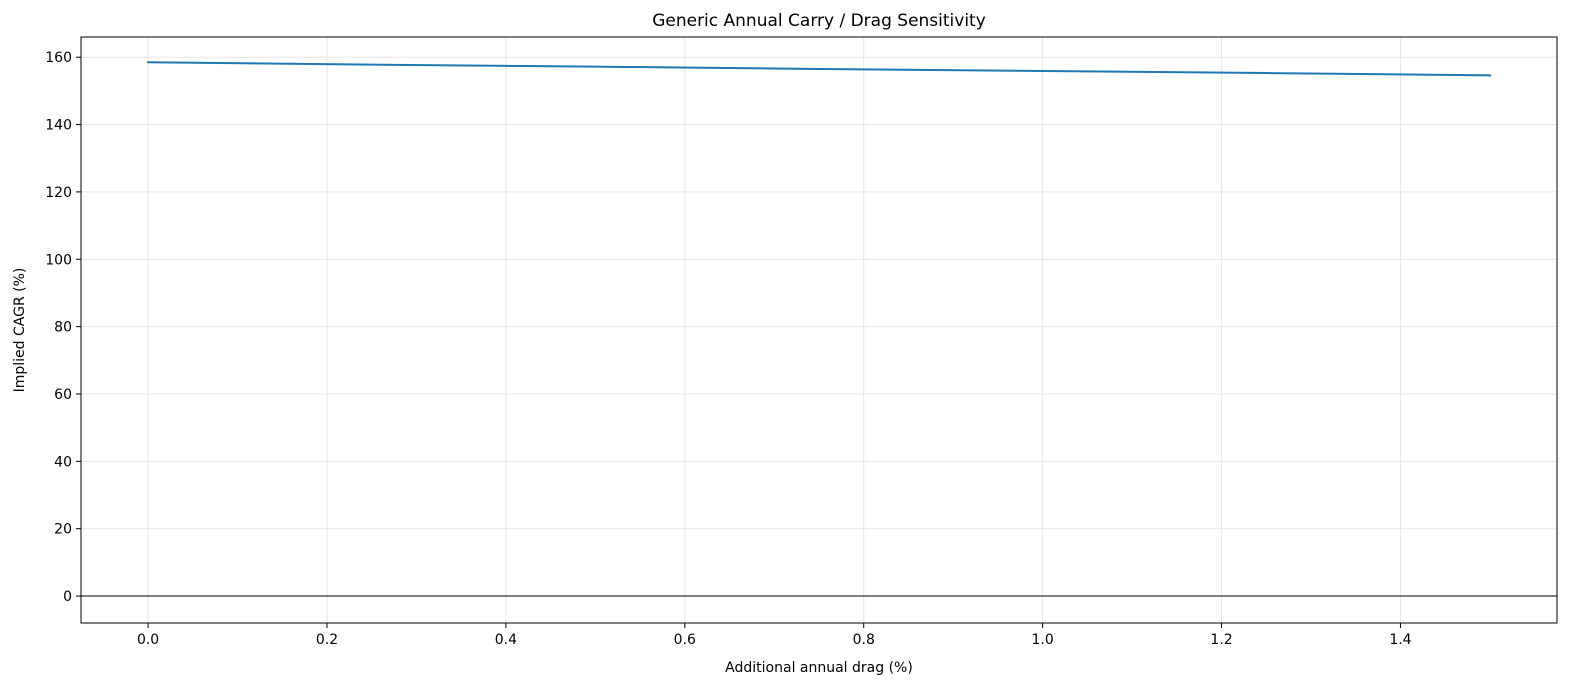 The image size is (1574, 695). I want to click on chart-title: Generic Annual Carry / Drag Sensitivity, so click(819, 21).